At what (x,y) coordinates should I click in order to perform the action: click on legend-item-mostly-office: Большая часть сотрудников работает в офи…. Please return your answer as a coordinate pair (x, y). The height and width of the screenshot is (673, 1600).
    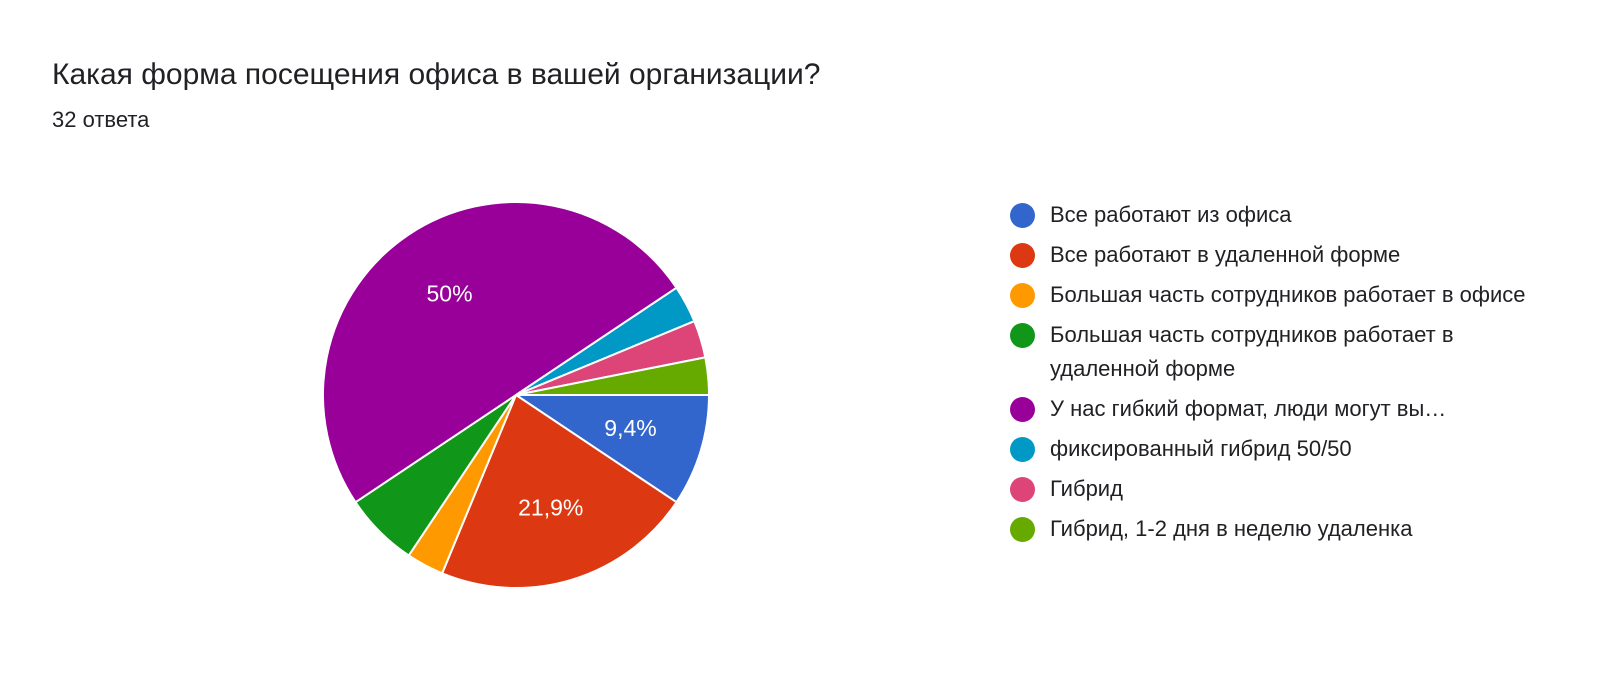
    Looking at the image, I should click on (1280, 295).